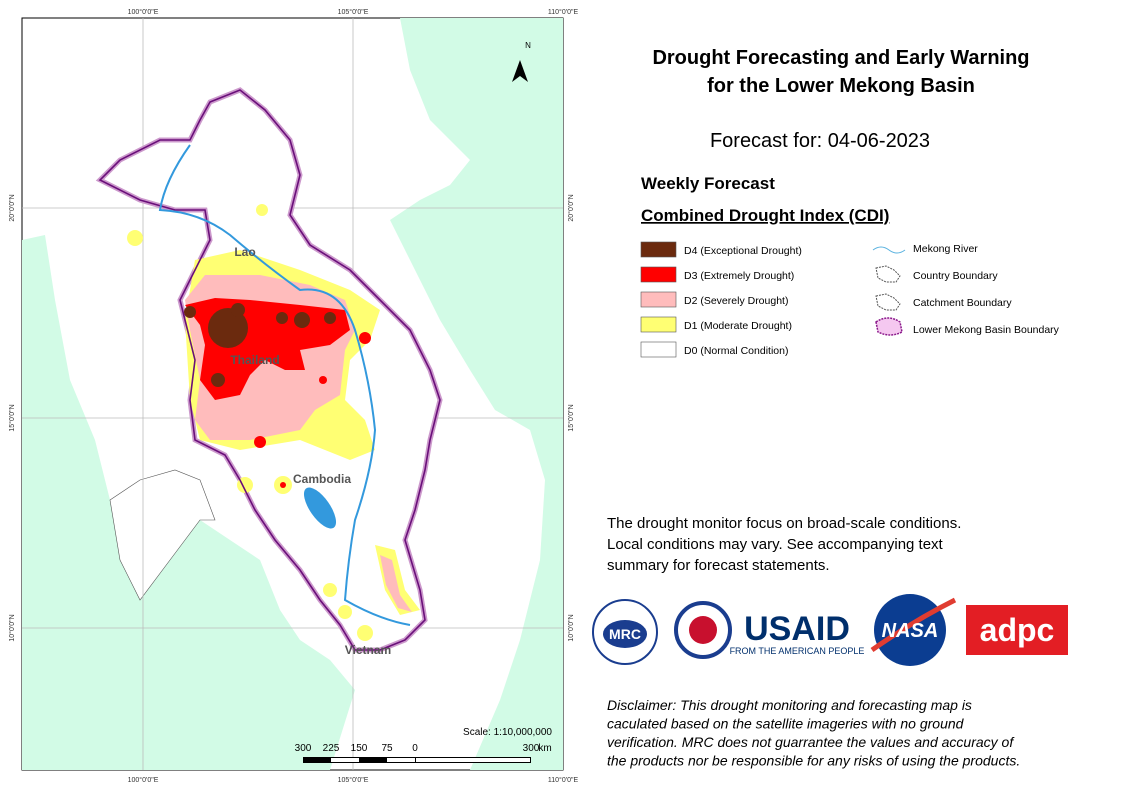  Describe the element at coordinates (955, 276) in the screenshot. I see `legend-line-label: Country Boundary` at that location.